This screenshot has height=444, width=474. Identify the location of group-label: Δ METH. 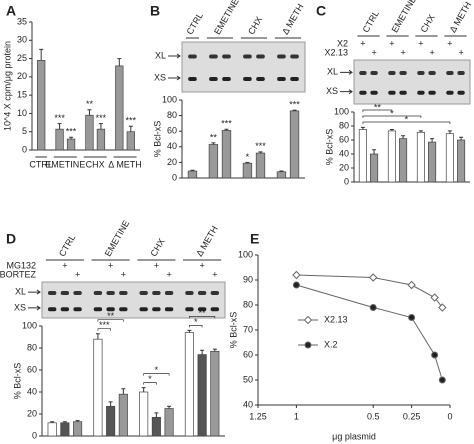
(460, 17).